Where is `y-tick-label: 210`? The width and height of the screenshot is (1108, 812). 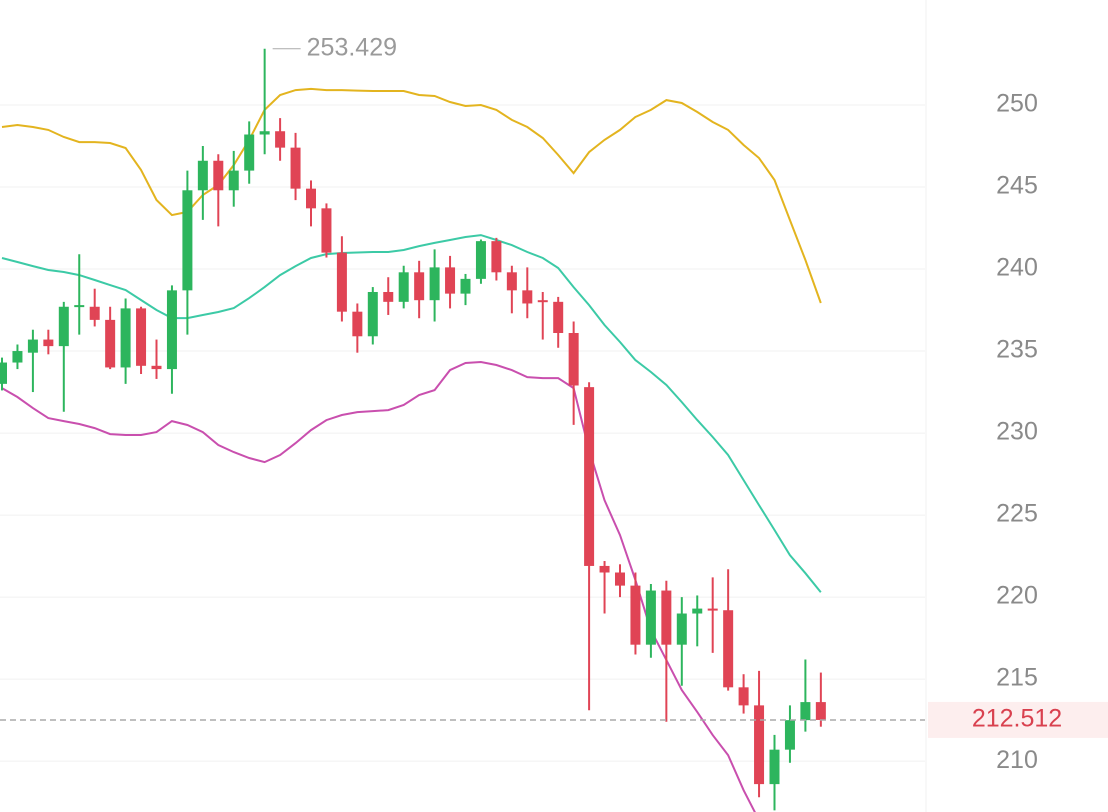 y-tick-label: 210 is located at coordinates (1017, 760).